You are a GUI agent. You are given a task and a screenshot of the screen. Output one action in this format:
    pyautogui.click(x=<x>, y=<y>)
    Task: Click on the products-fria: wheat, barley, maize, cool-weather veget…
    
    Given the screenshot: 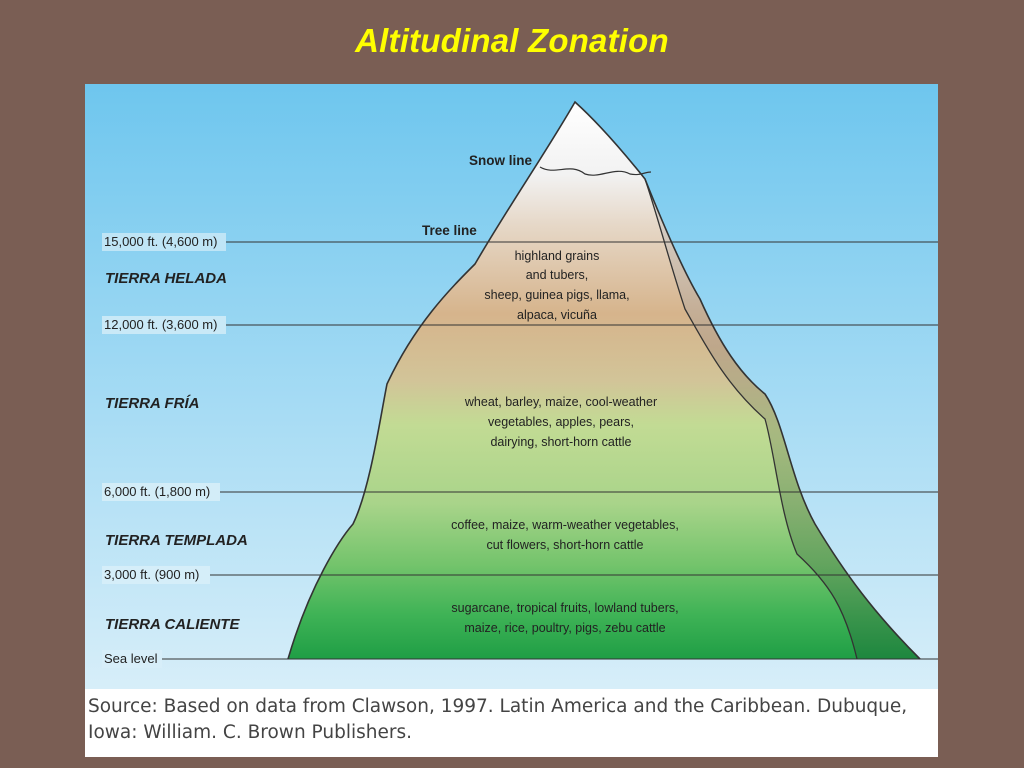 What is the action you would take?
    pyautogui.click(x=560, y=422)
    